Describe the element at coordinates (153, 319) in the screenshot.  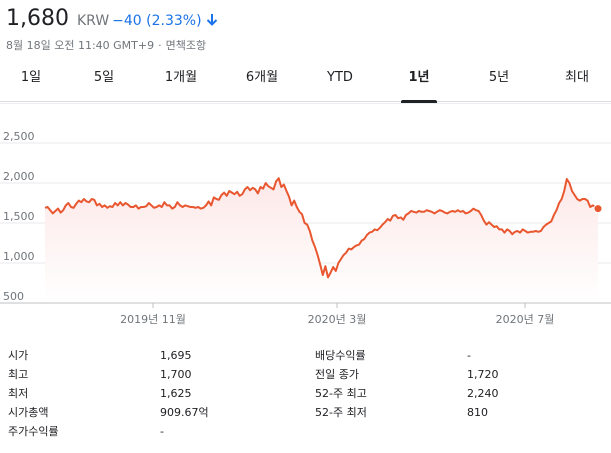
I see `x-tick-label: 2019년 11월` at that location.